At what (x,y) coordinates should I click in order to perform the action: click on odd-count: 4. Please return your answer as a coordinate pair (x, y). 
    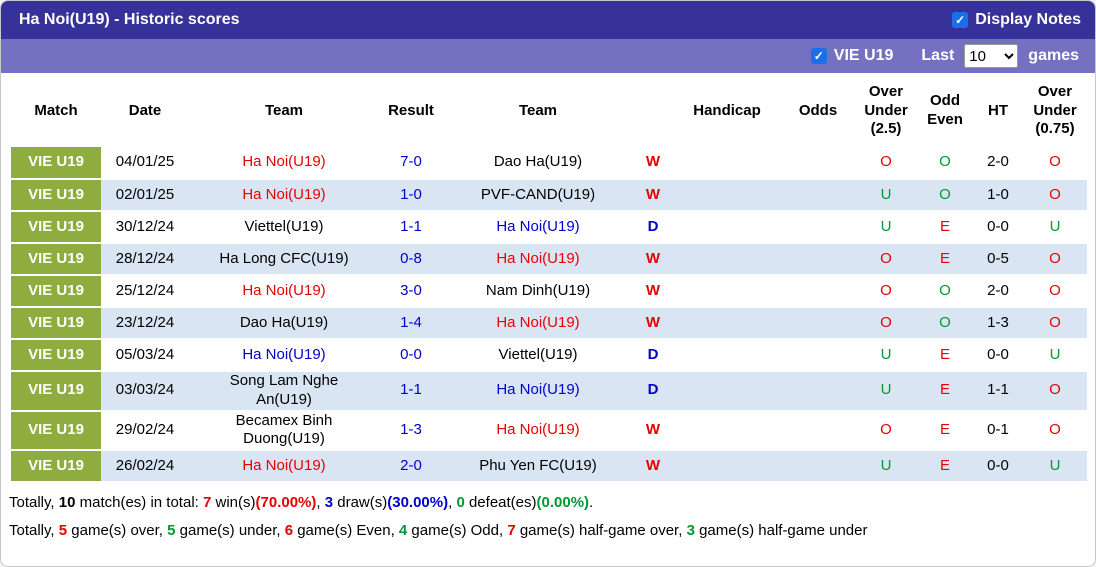
    Looking at the image, I should click on (403, 530).